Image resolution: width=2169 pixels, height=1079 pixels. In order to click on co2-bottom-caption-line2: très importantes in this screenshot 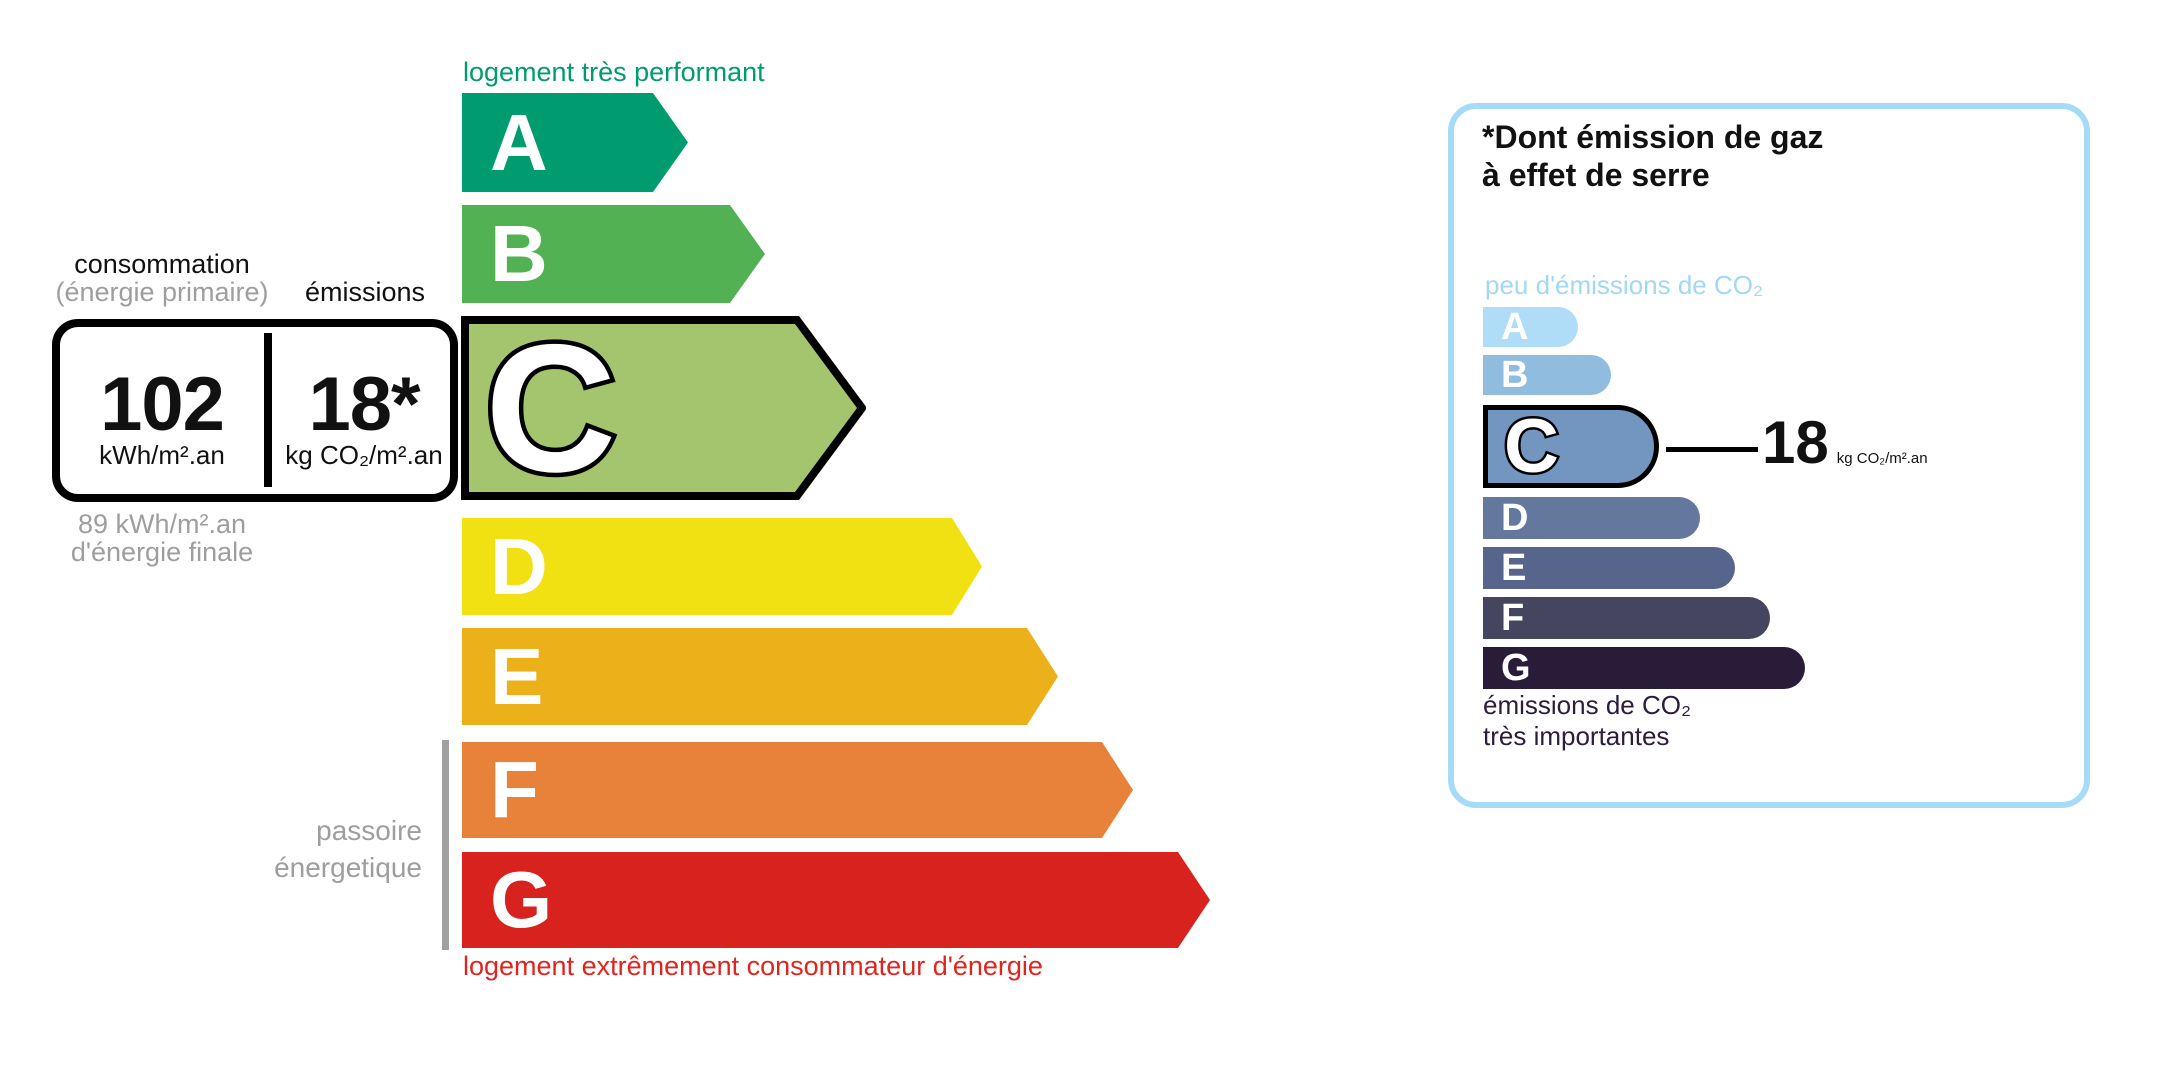, I will do `click(1576, 736)`.